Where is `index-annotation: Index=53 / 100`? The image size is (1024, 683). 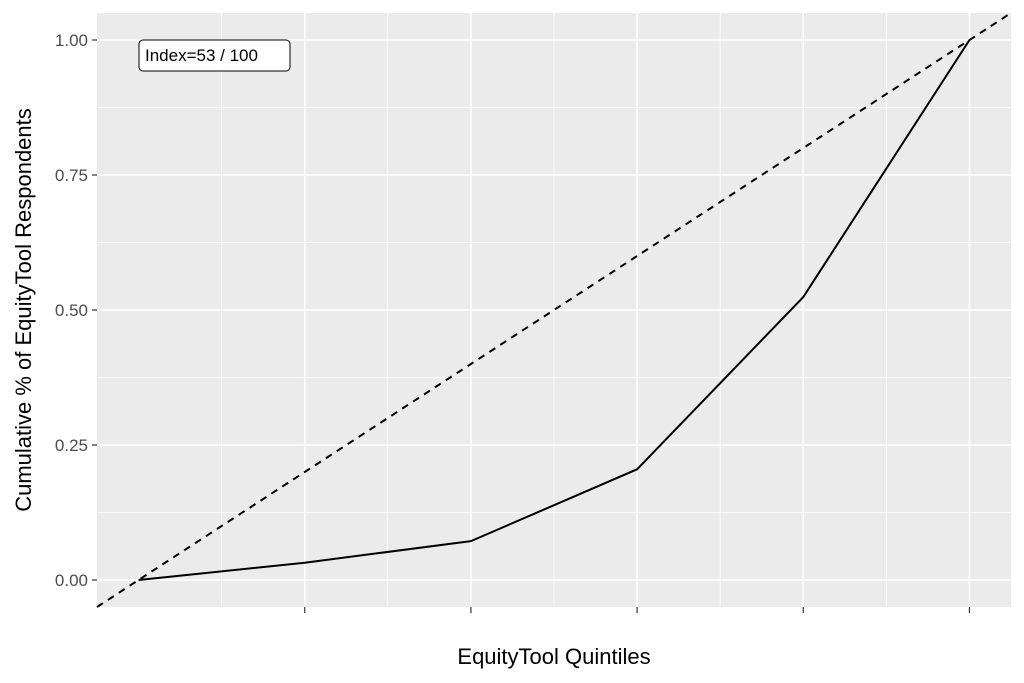
index-annotation: Index=53 / 100 is located at coordinates (214, 55).